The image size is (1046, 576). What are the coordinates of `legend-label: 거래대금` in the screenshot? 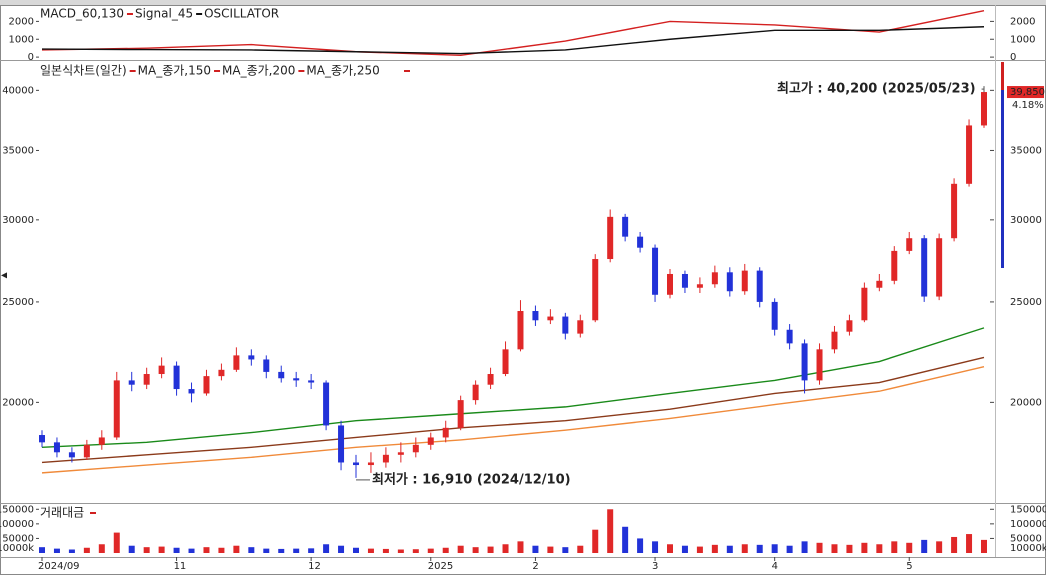 It's located at (62, 513).